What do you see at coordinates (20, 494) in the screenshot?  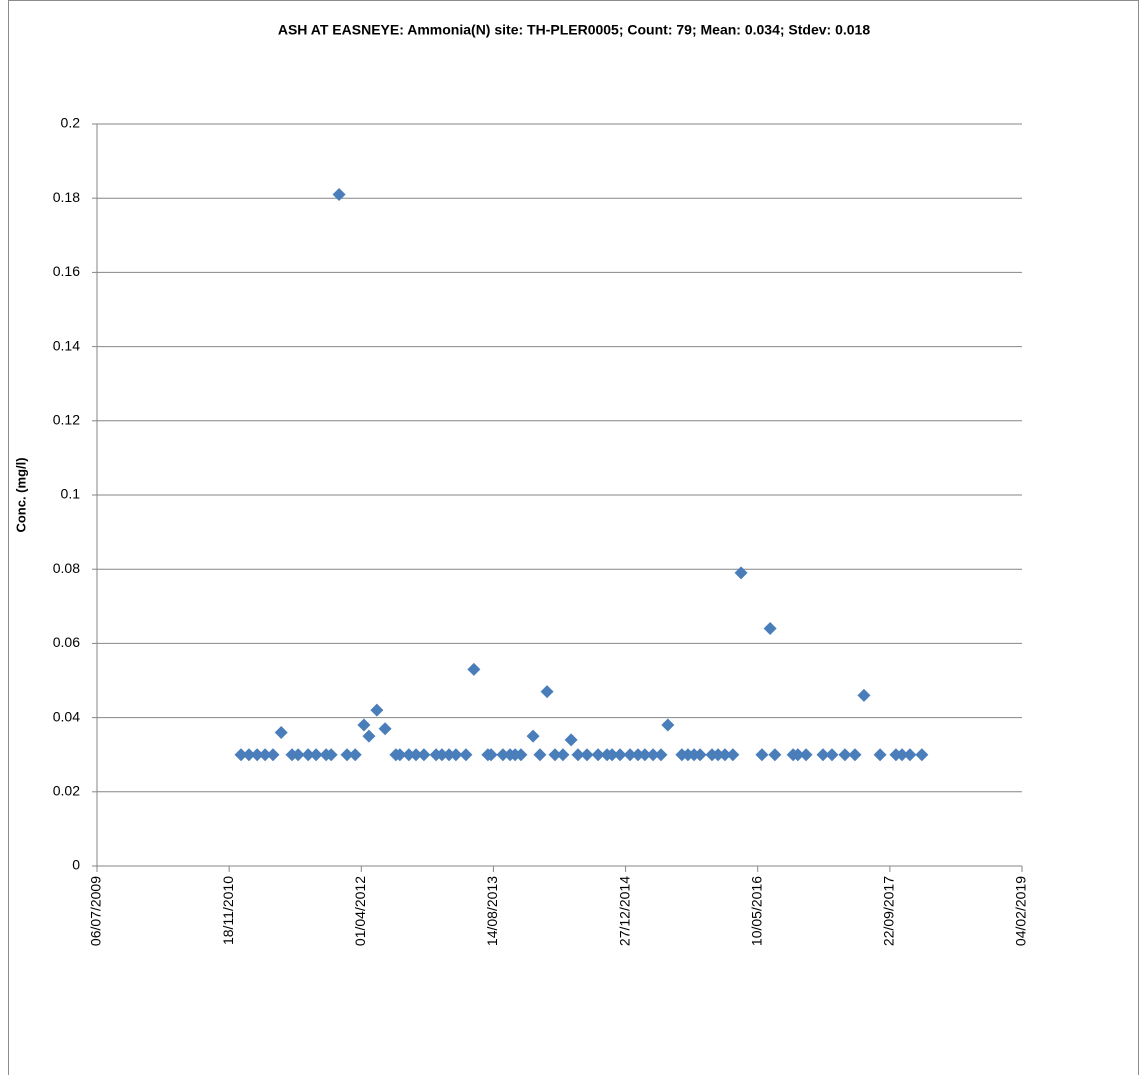 I see `y-axis-label: Conc. (mg/l)` at bounding box center [20, 494].